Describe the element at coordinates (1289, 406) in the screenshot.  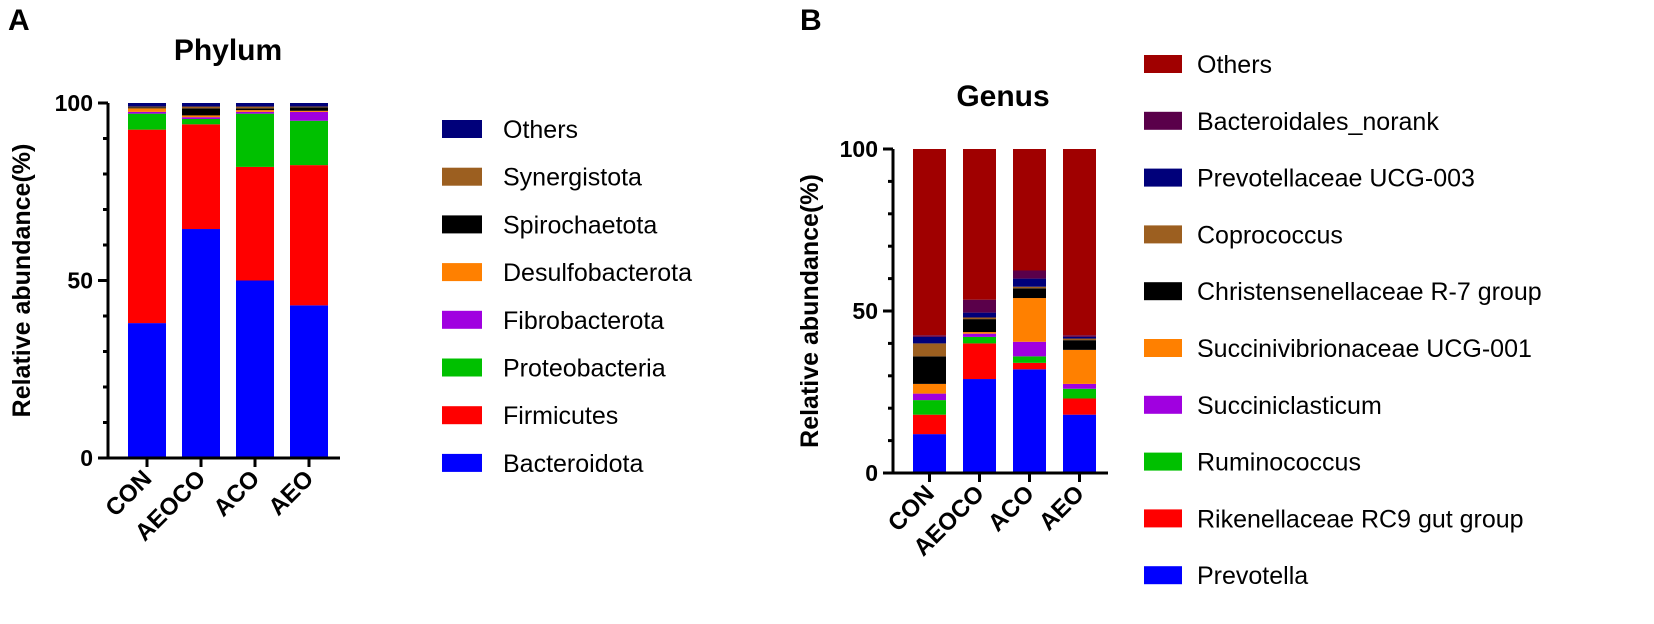
I see `legend-label: Succiniclasticum` at that location.